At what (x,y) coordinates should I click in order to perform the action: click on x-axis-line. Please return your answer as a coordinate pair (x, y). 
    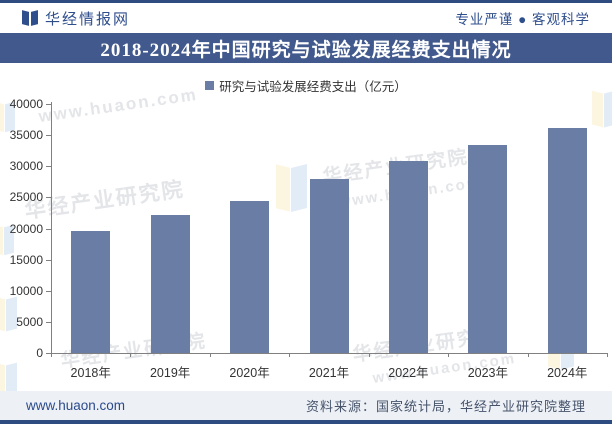
    Looking at the image, I should click on (329, 353).